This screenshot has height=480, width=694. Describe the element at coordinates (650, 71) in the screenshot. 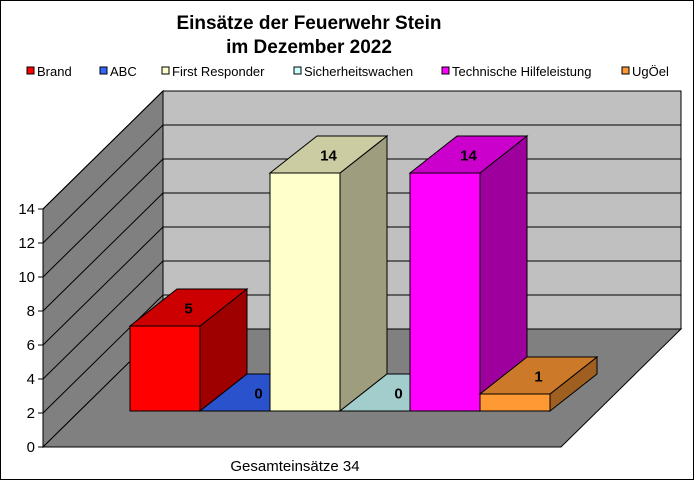

I see `legend-label: UgÖel` at that location.